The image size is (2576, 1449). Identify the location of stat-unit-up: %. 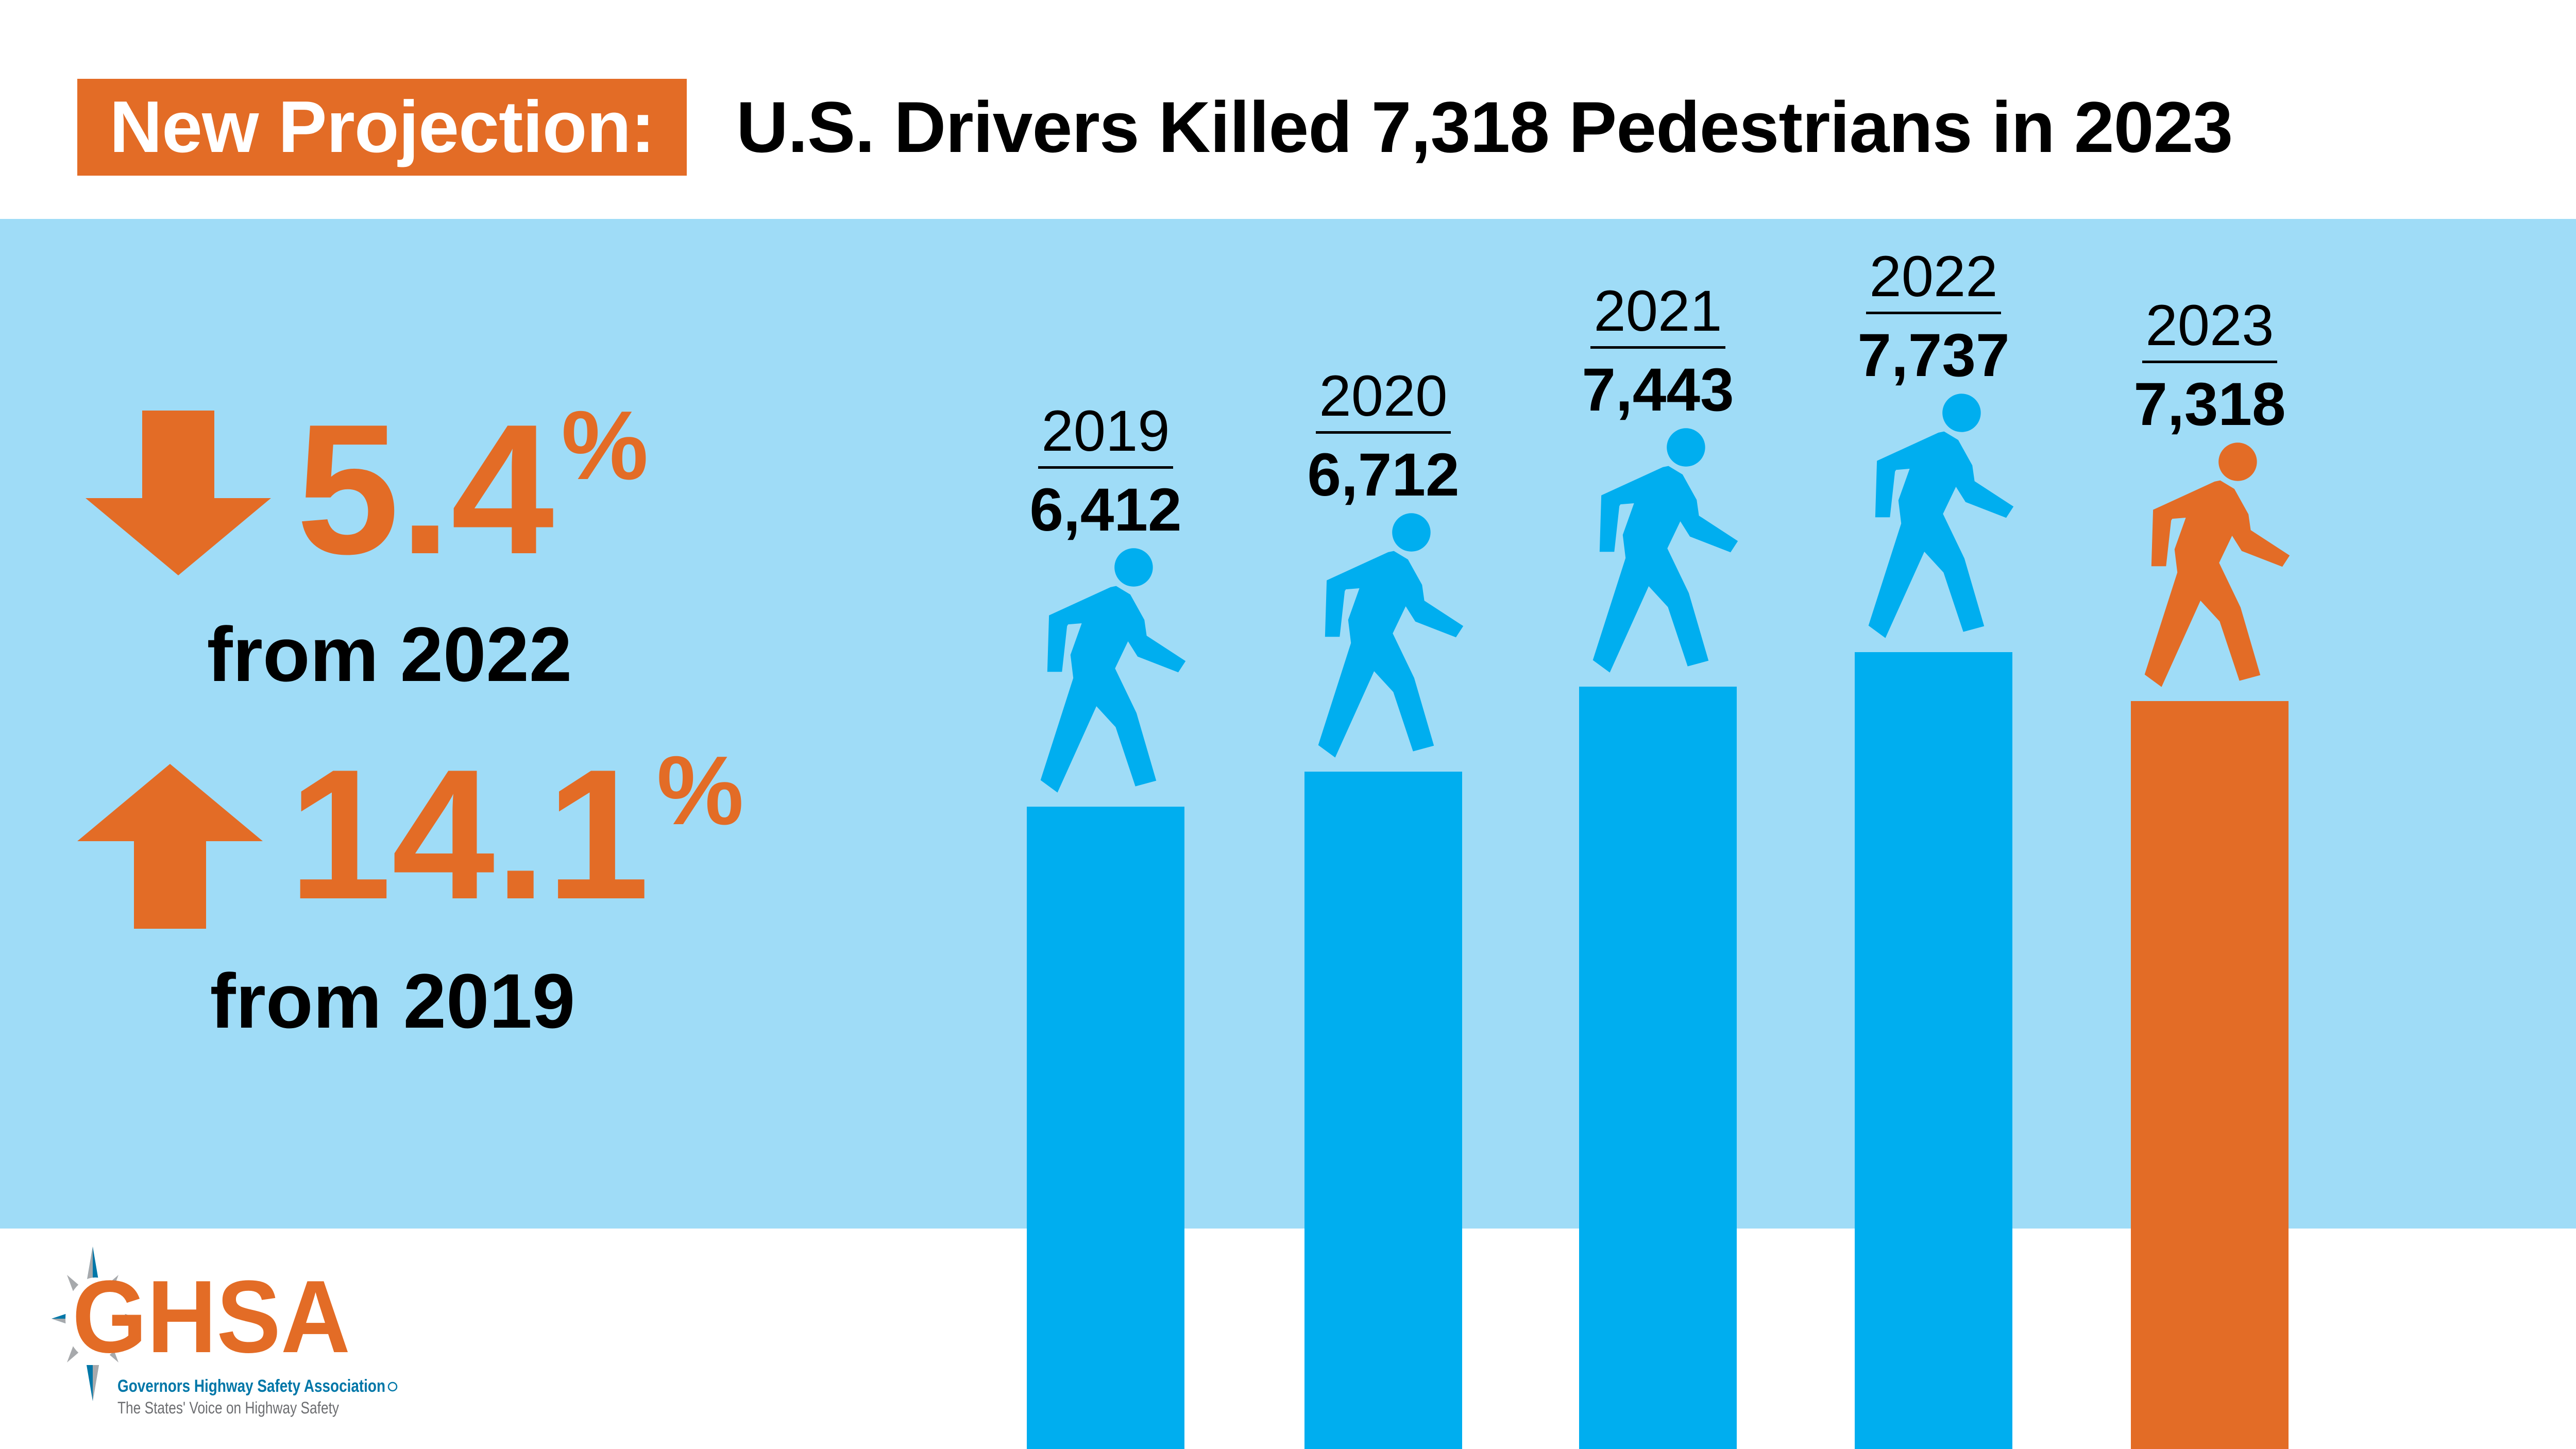
(700, 790).